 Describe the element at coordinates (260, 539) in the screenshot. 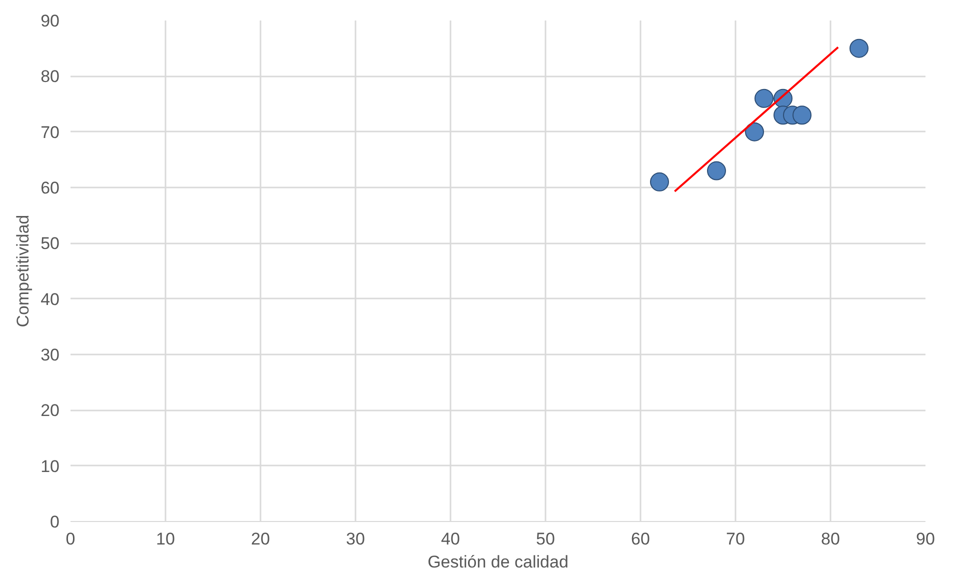

I see `x-tick-label: 20` at that location.